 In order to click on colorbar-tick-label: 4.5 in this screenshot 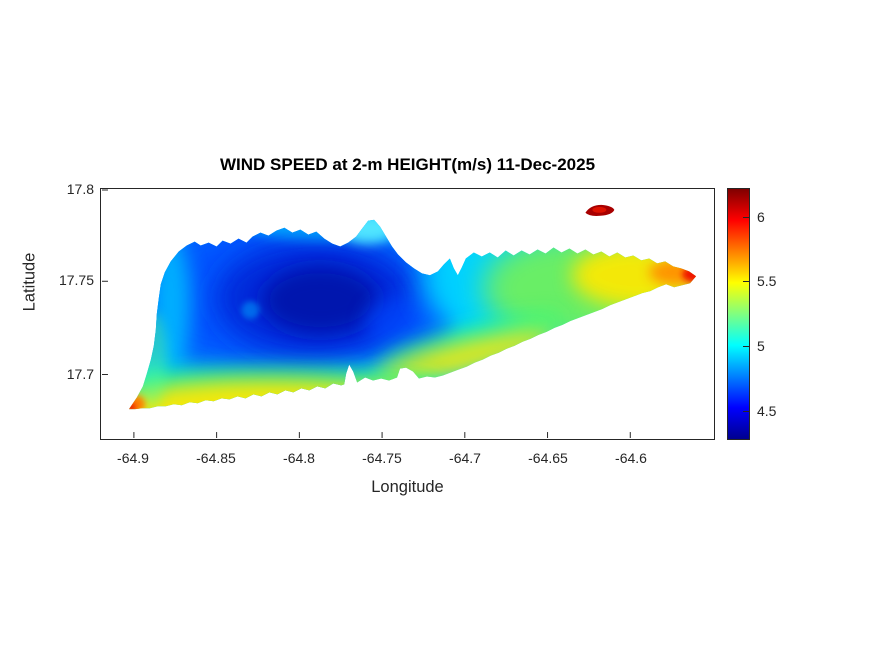, I will do `click(767, 411)`.